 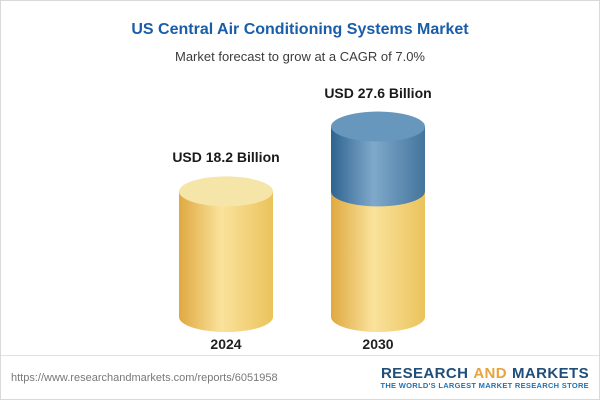 I want to click on cylinder-bar-2030, so click(x=378, y=221).